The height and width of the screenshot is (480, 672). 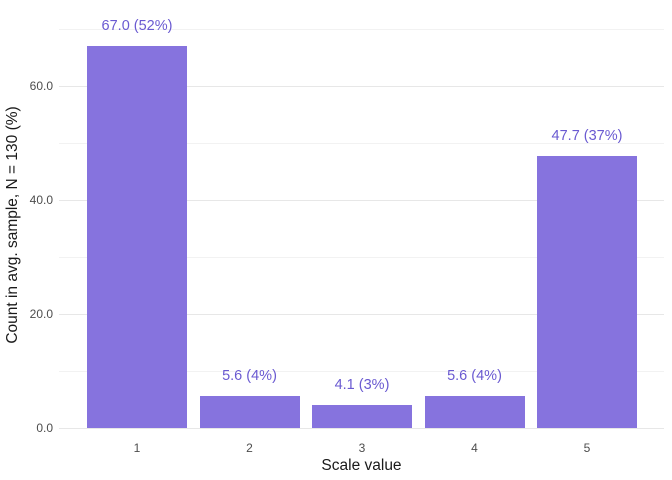 I want to click on y-tick-label: 40.0, so click(x=41, y=200).